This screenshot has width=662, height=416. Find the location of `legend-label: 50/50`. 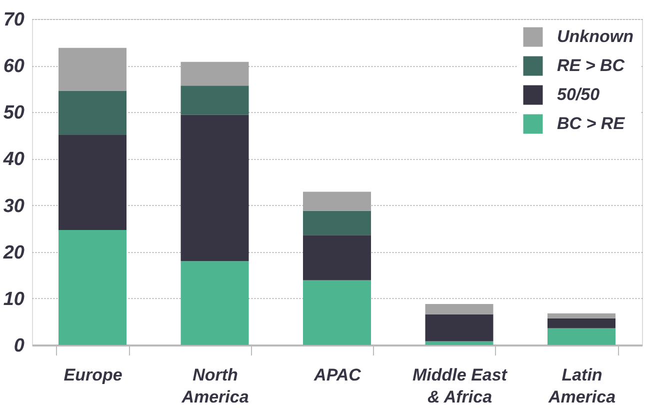

legend-label: 50/50 is located at coordinates (578, 94).